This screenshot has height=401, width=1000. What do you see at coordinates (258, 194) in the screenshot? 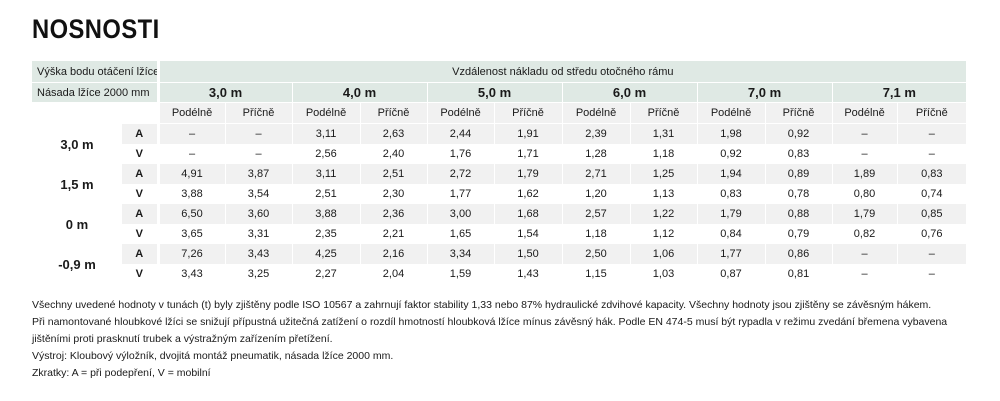
I see `capacity-value-cell: 3,54` at bounding box center [258, 194].